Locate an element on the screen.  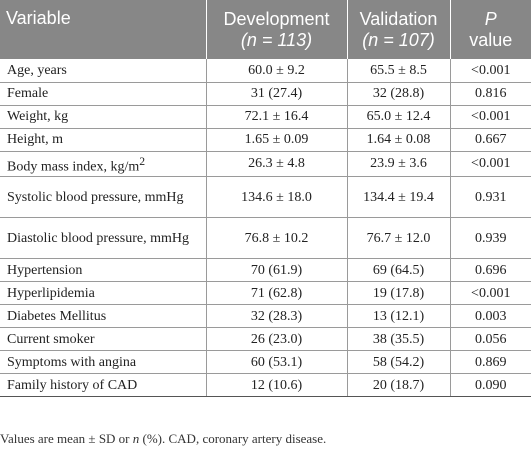
header-validation-n-value: = 107) is located at coordinates (406, 39).